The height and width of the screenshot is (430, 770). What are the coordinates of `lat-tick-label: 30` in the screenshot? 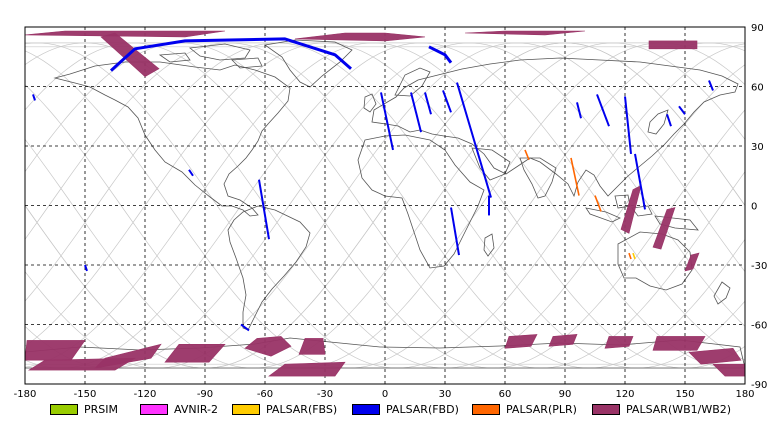 It's located at (757, 147).